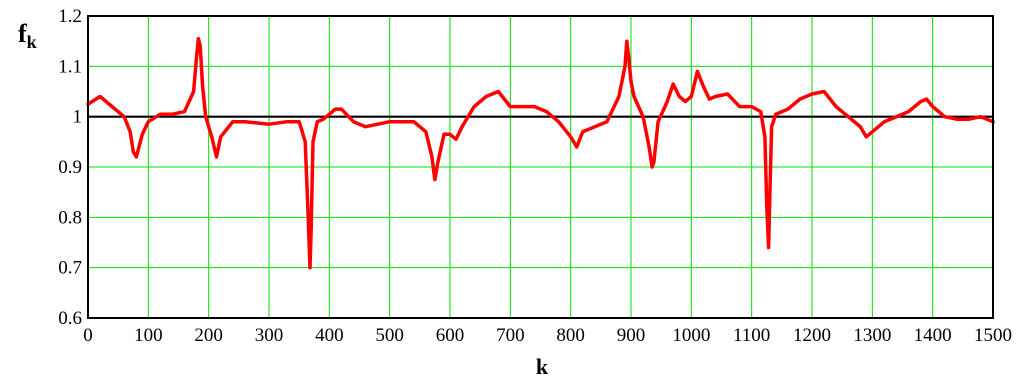  What do you see at coordinates (389, 335) in the screenshot?
I see `x-tick-label: 500` at bounding box center [389, 335].